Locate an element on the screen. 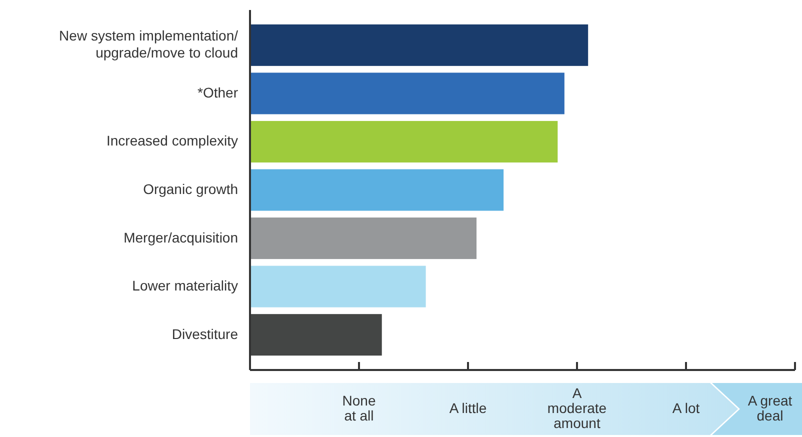 The height and width of the screenshot is (437, 802). y-tick-label: Increased complexity is located at coordinates (172, 140).